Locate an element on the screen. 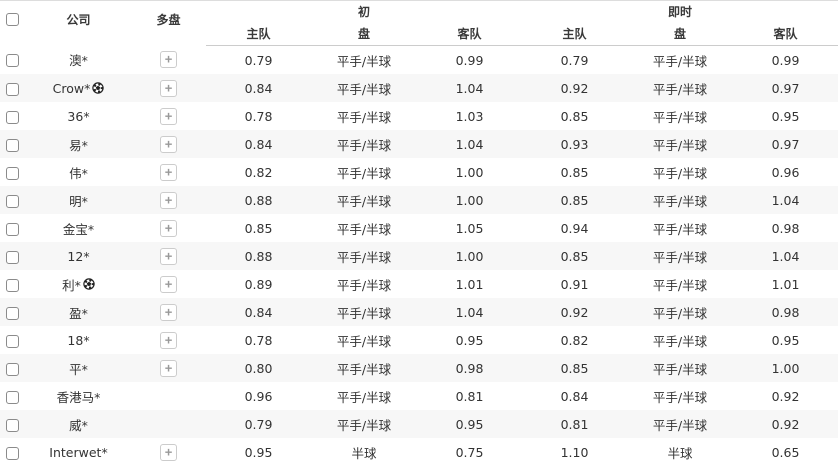 This screenshot has height=462, width=838. live-handicap: 半球 is located at coordinates (680, 453).